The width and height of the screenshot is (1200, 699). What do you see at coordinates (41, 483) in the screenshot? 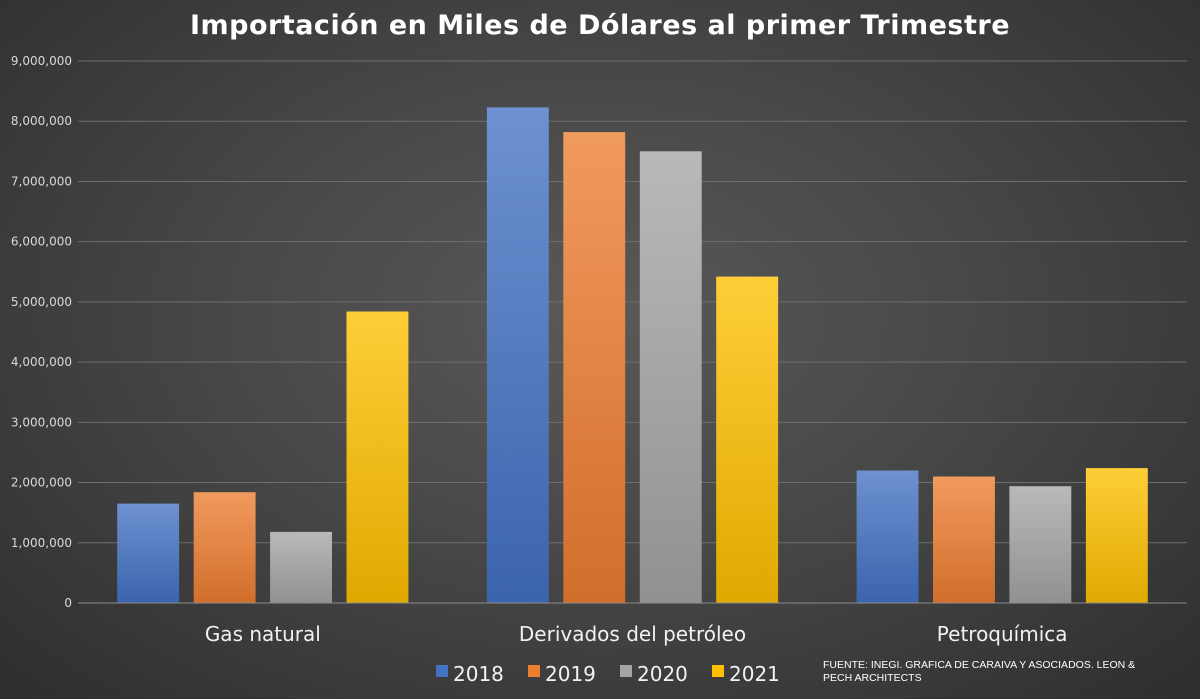
I see `y-tick-label: 2,000,000` at bounding box center [41, 483].